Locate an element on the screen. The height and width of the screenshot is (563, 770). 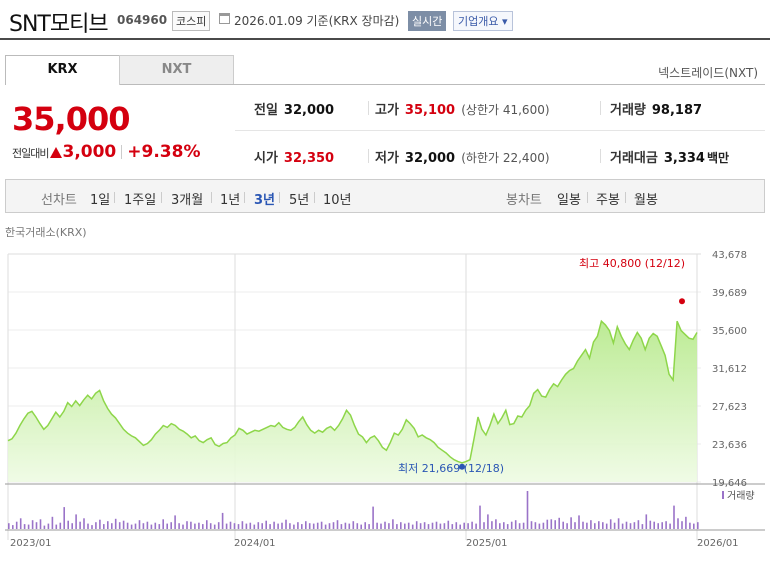
candle-monthly: 월봉 is located at coordinates (646, 200).